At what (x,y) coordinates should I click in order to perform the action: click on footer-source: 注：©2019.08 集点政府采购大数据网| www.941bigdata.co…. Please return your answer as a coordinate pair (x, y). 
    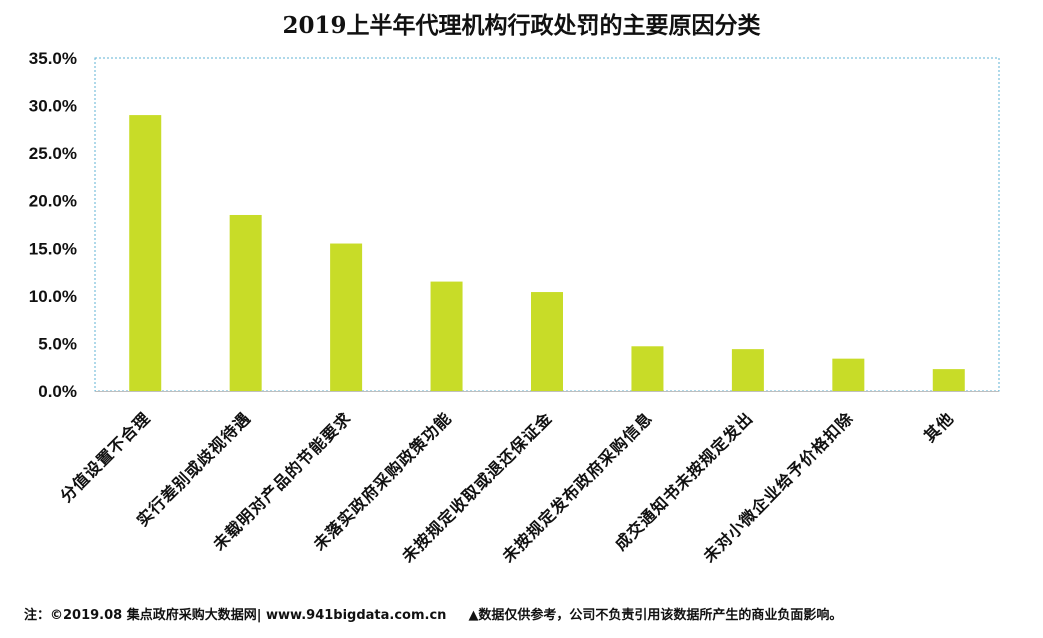
    Looking at the image, I should click on (235, 615).